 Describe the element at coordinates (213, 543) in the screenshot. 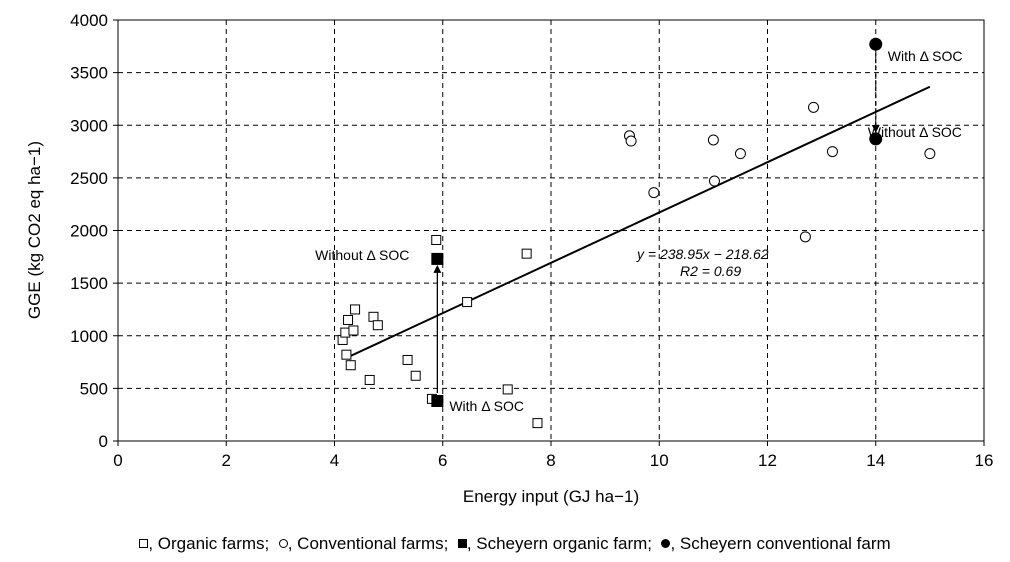

I see `legend-label: Organic farms;` at that location.